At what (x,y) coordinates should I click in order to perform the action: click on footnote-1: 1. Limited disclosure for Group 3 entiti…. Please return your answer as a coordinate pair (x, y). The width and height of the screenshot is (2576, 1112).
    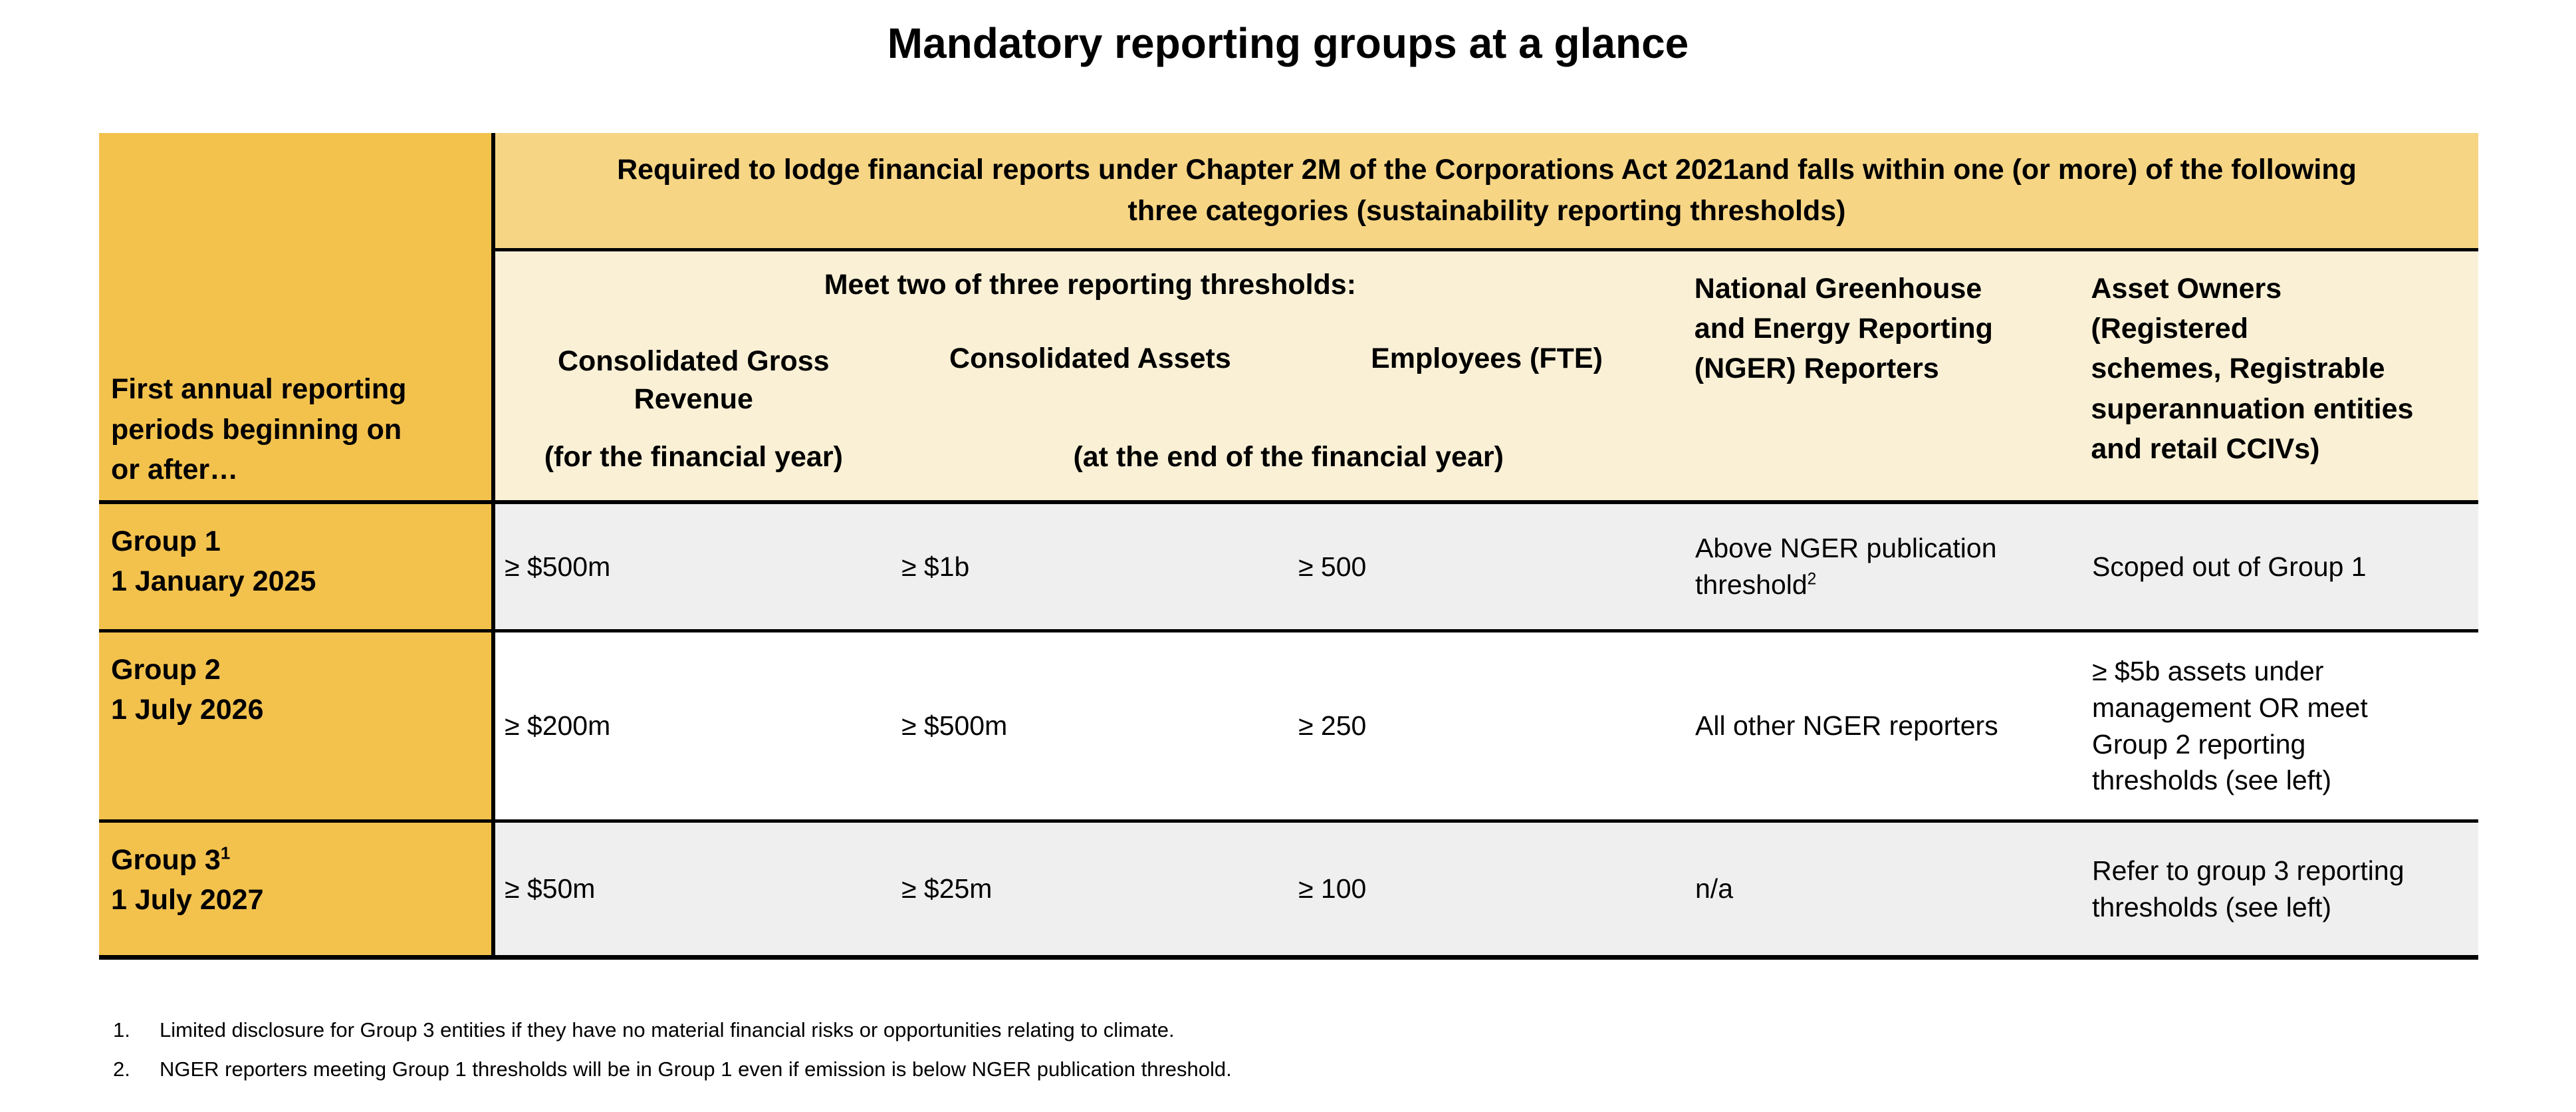
    Looking at the image, I should click on (672, 1030).